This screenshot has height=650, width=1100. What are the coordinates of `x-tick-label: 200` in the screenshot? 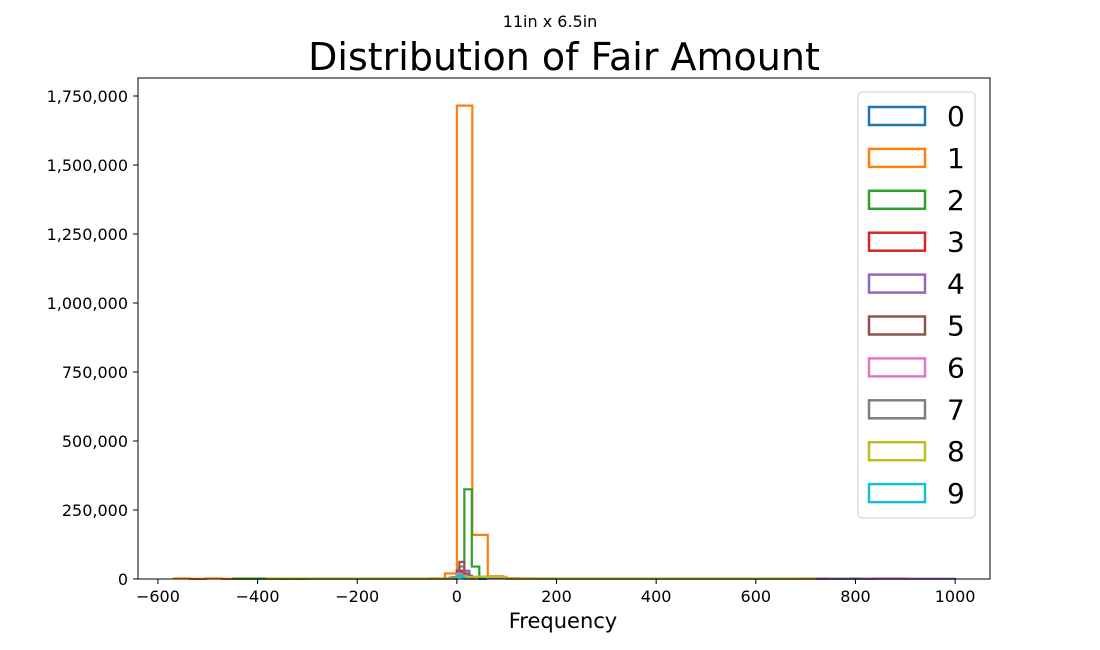 It's located at (556, 596).